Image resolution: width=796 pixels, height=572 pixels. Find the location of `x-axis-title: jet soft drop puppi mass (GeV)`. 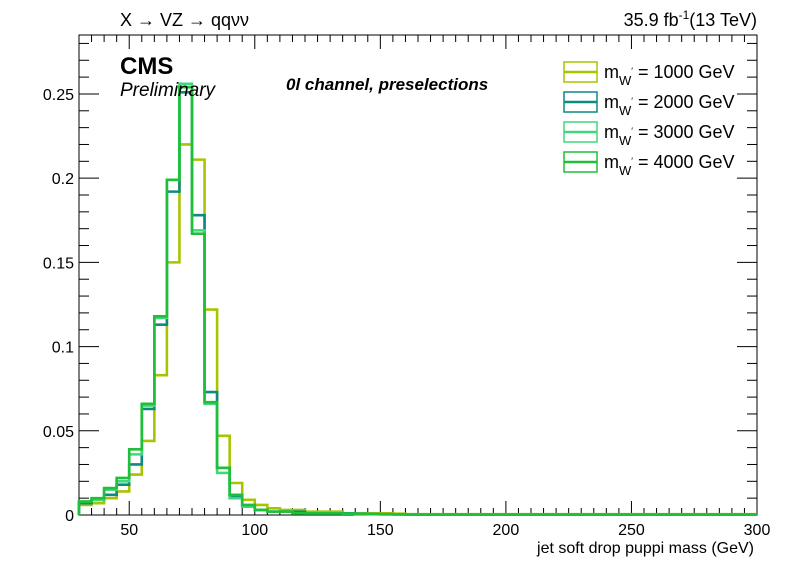

x-axis-title: jet soft drop puppi mass (GeV) is located at coordinates (645, 548).